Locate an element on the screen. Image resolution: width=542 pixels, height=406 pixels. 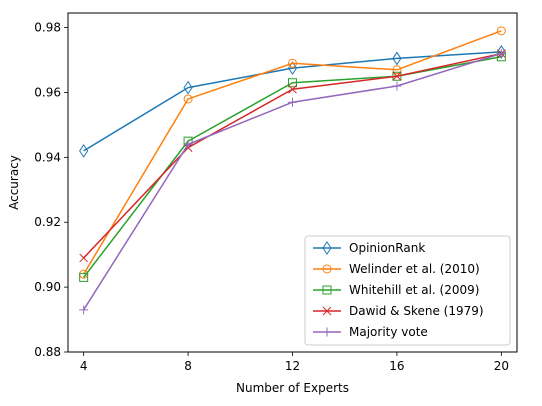
legend-item: OpinionRank is located at coordinates (369, 248).